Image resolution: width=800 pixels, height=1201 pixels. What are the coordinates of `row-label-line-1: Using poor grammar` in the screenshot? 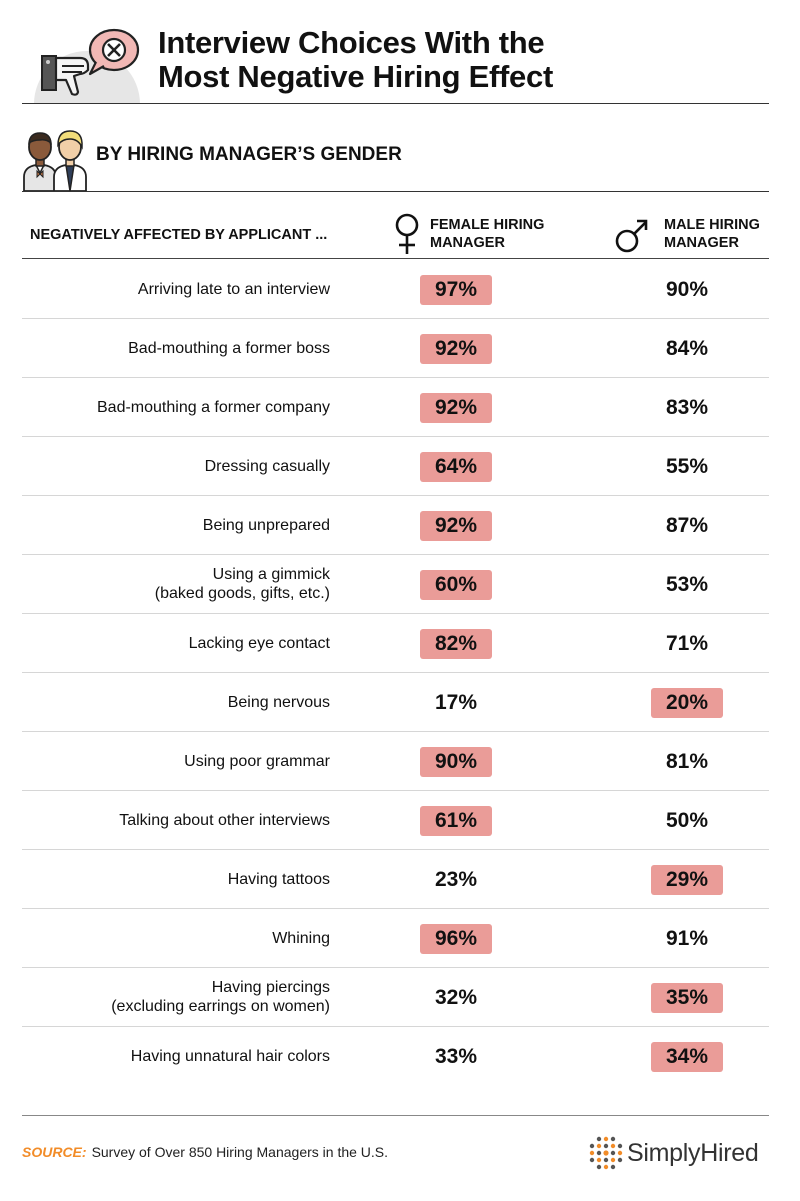 It's located at (257, 761).